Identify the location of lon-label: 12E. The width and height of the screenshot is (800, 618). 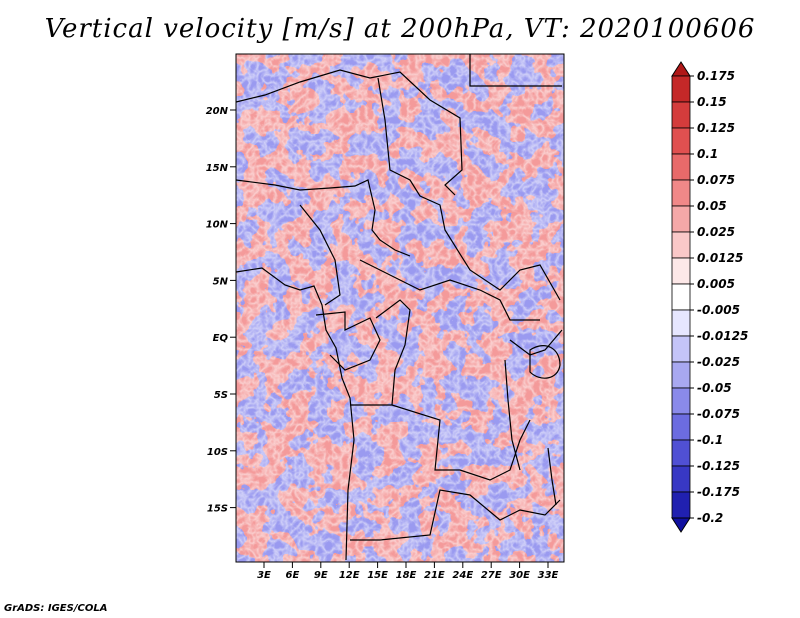
(349, 575).